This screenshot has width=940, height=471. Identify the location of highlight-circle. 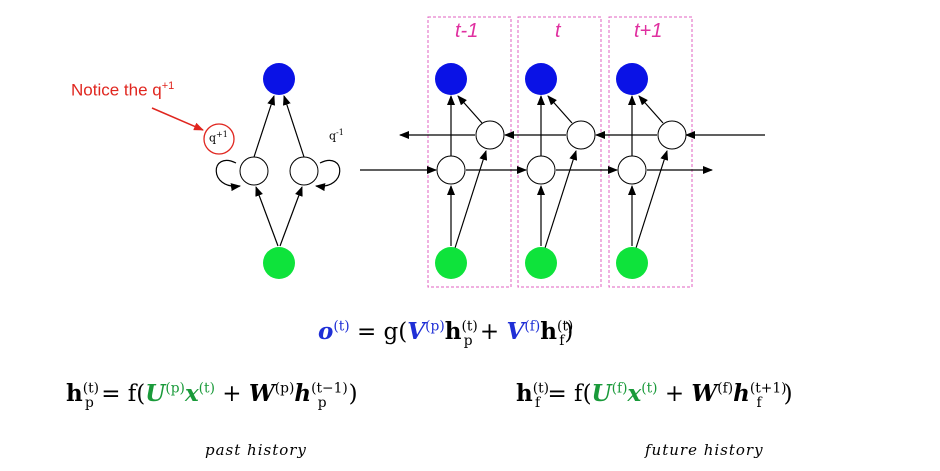
(219, 139).